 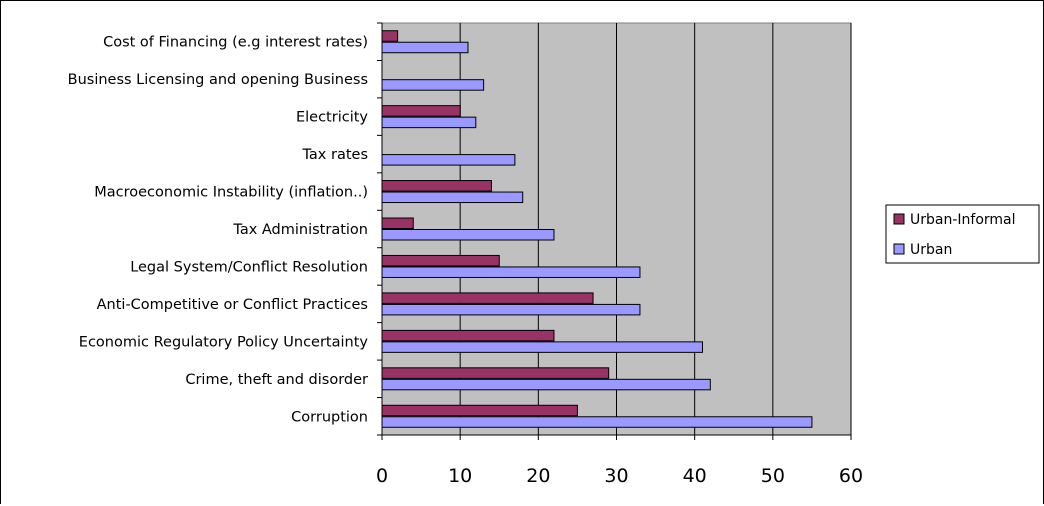 I want to click on category-label: Cost of Financing (e.g interest rates), so click(x=235, y=43).